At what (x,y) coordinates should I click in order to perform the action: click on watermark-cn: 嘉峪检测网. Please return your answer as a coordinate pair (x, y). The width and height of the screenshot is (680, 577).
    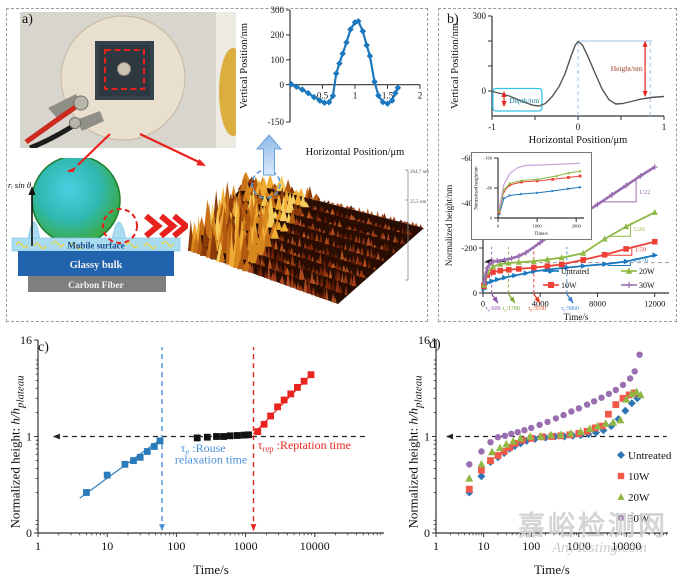
    Looking at the image, I should click on (593, 526).